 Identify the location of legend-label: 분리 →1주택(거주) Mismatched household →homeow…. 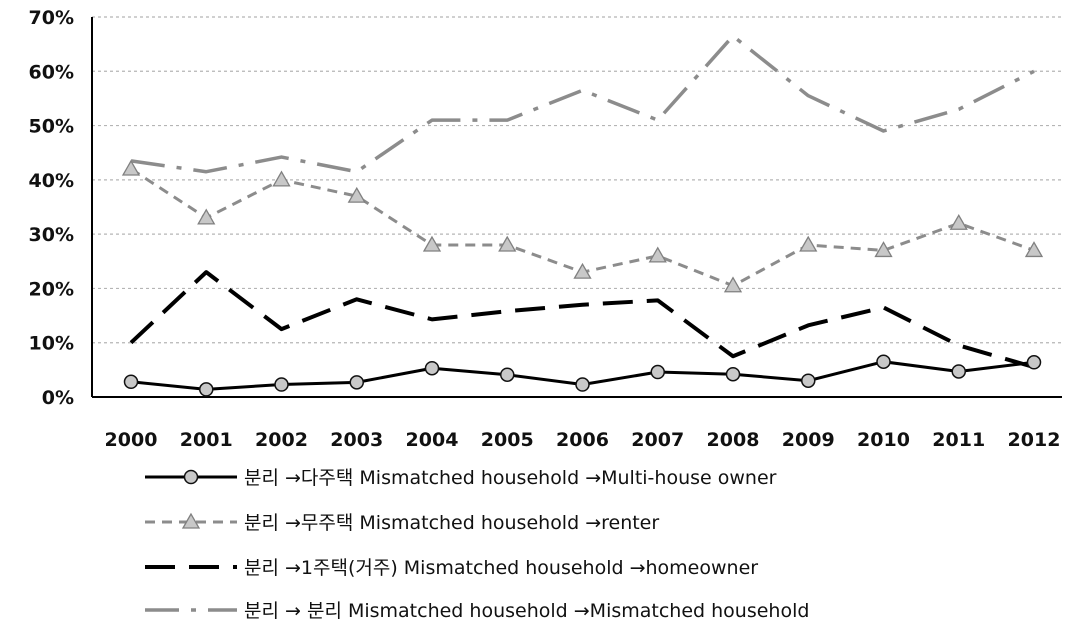
(501, 568).